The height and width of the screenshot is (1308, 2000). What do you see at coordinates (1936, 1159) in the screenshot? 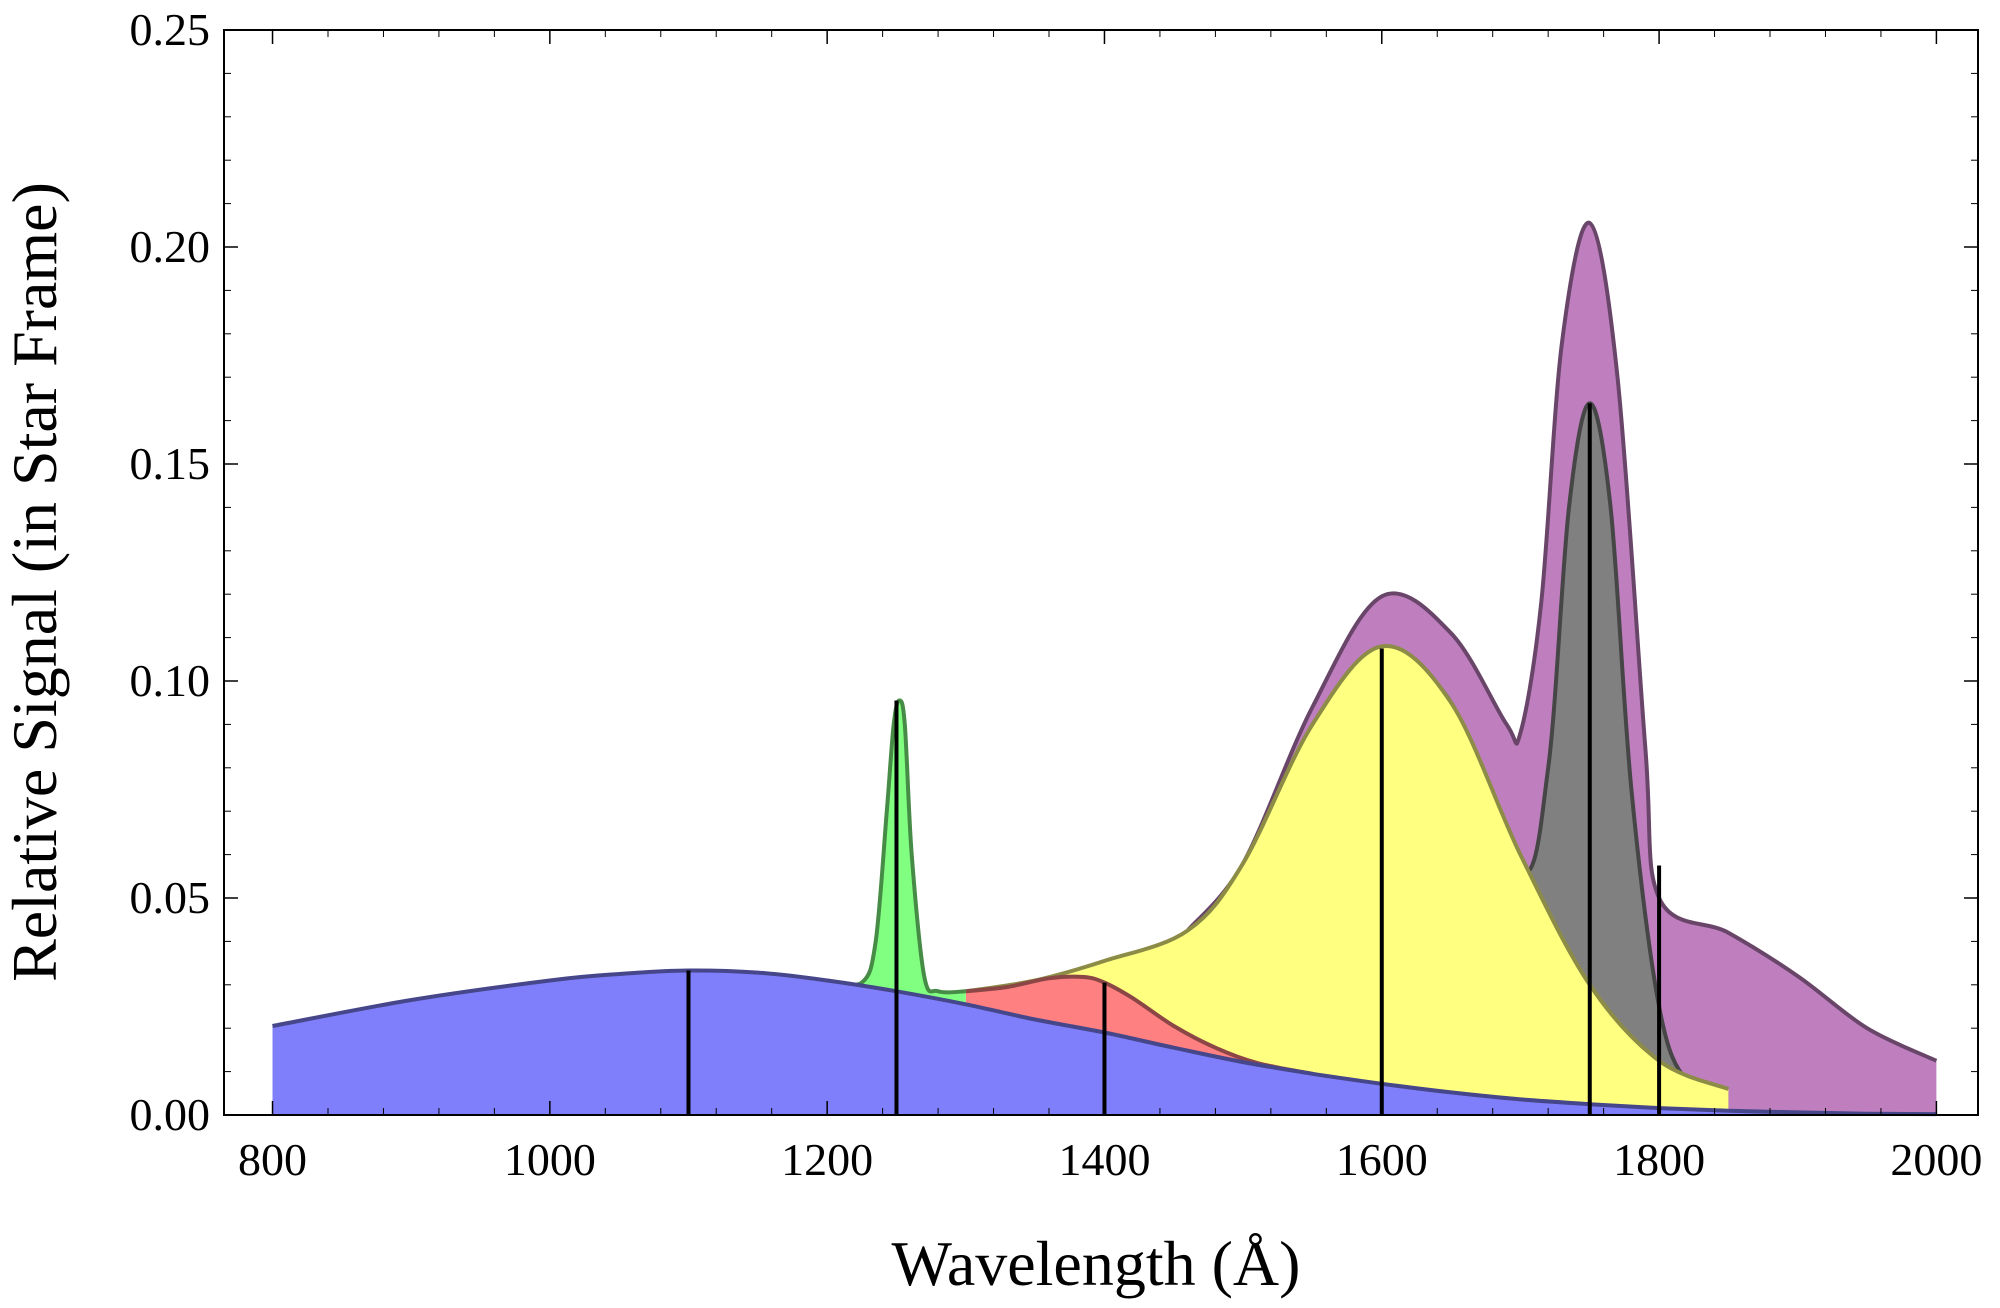
I see `x-tick-label: 2000` at bounding box center [1936, 1159].